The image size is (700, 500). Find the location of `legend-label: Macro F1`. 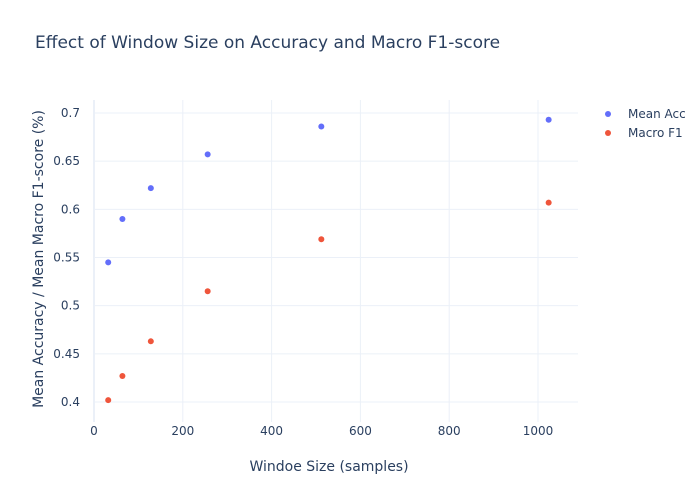

legend-label: Macro F1 is located at coordinates (655, 133).